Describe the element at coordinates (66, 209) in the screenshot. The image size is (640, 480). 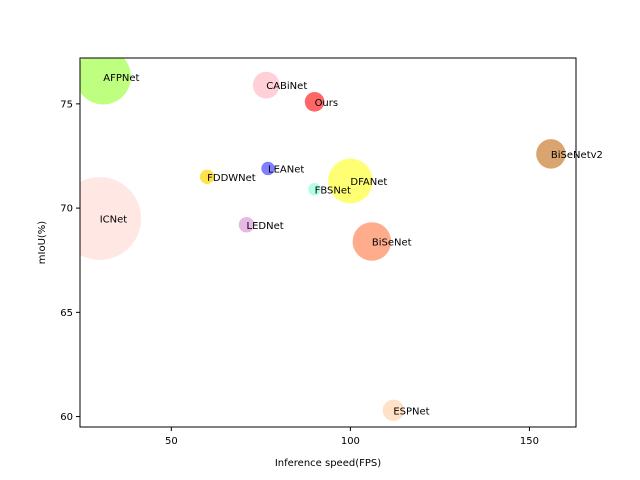
I see `y-tick-label: 70` at that location.